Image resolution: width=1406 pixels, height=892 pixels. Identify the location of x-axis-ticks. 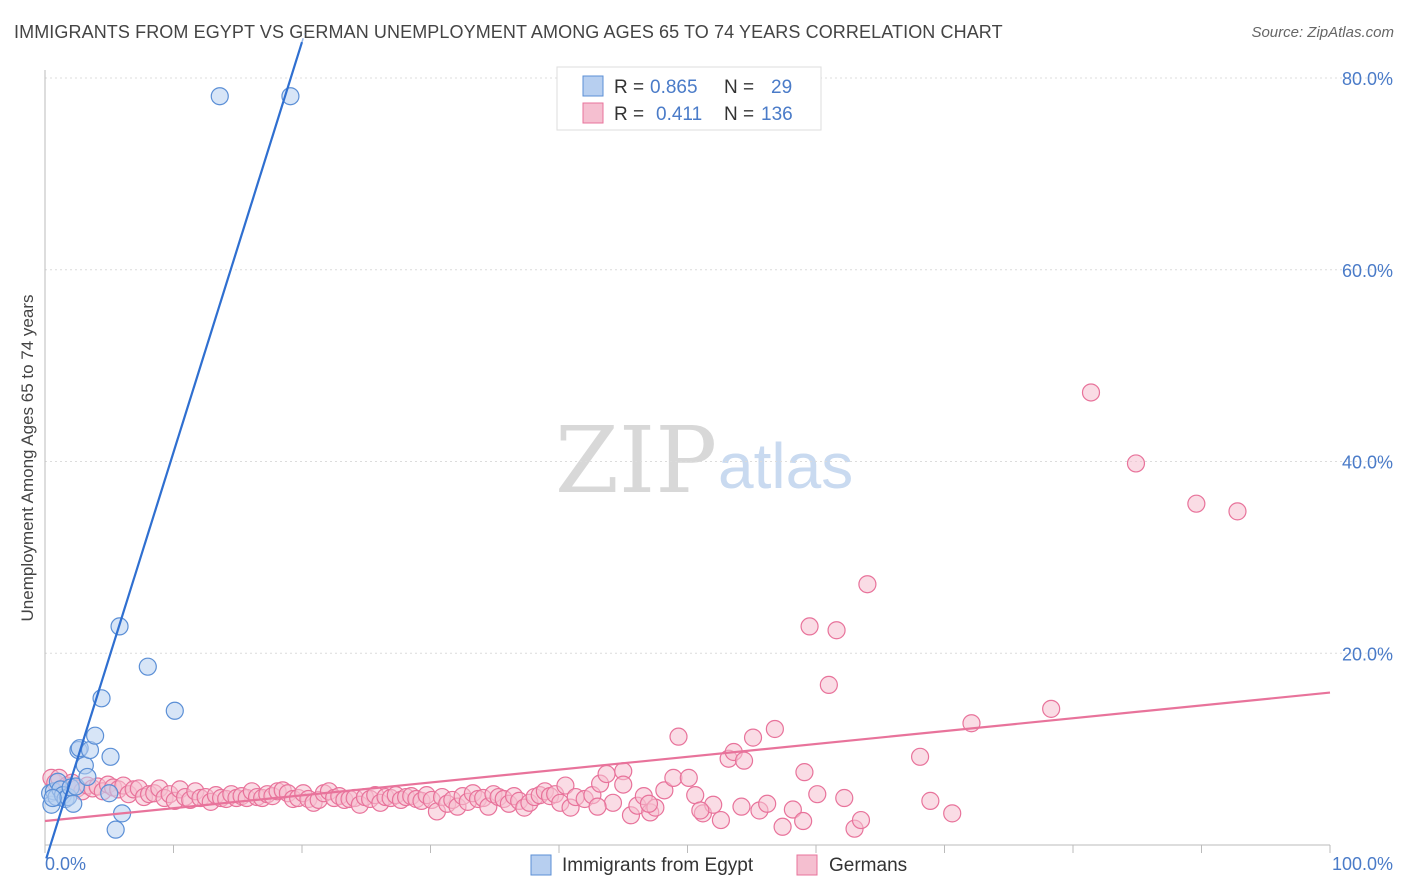
(687, 849).